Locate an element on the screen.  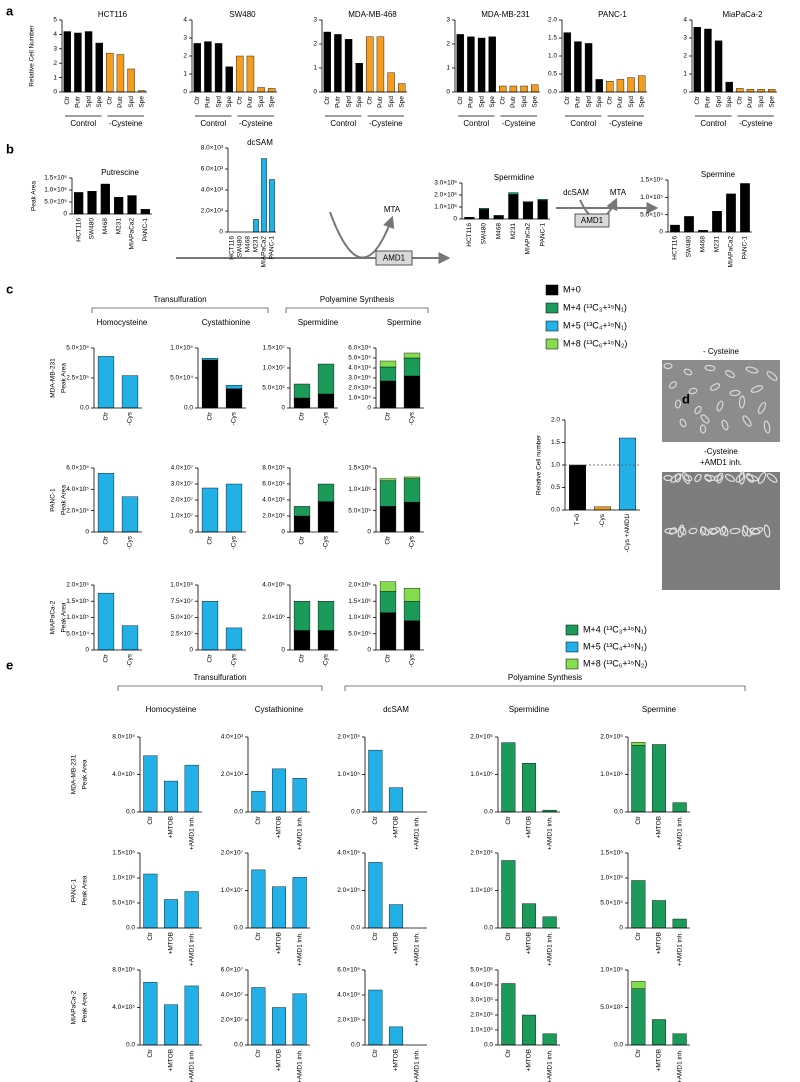
y-tick-label: 2.0×10⁷ is located at coordinates (232, 853).